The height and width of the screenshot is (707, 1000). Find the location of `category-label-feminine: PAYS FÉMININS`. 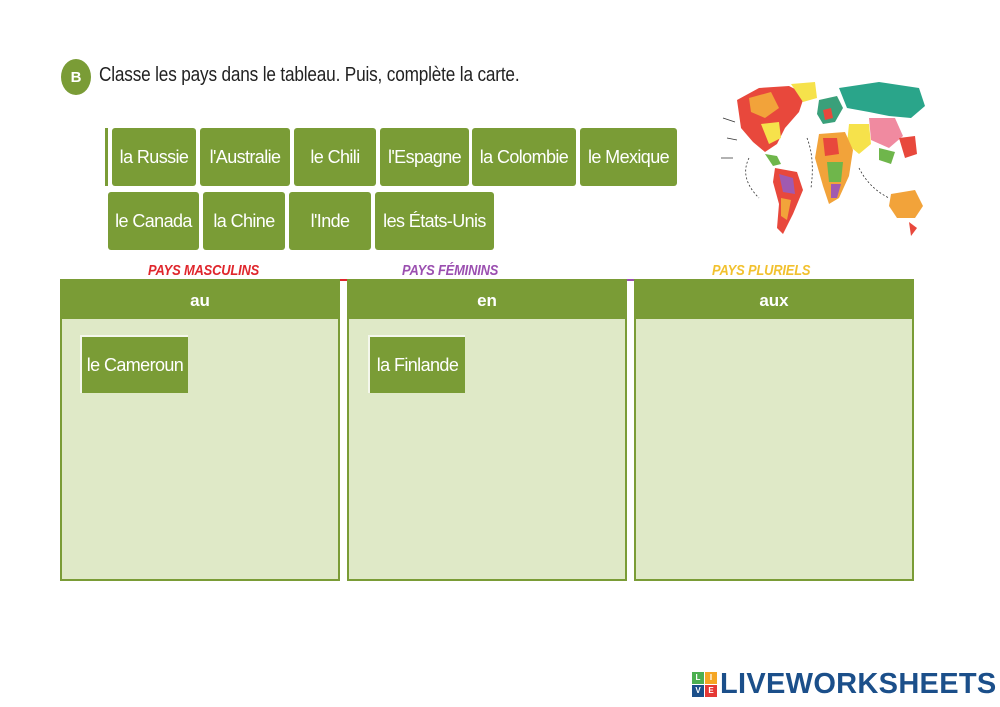

category-label-feminine: PAYS FÉMININS is located at coordinates (450, 270).